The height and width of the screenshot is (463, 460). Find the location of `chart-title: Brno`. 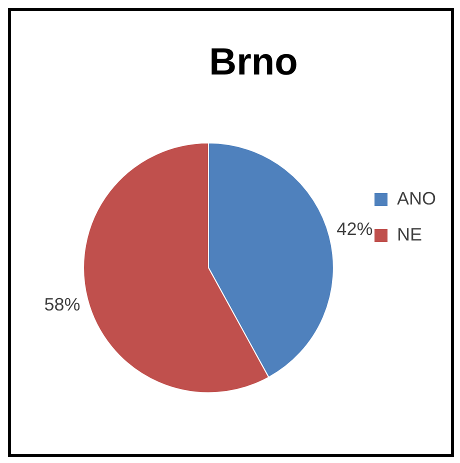

chart-title: Brno is located at coordinates (253, 62).